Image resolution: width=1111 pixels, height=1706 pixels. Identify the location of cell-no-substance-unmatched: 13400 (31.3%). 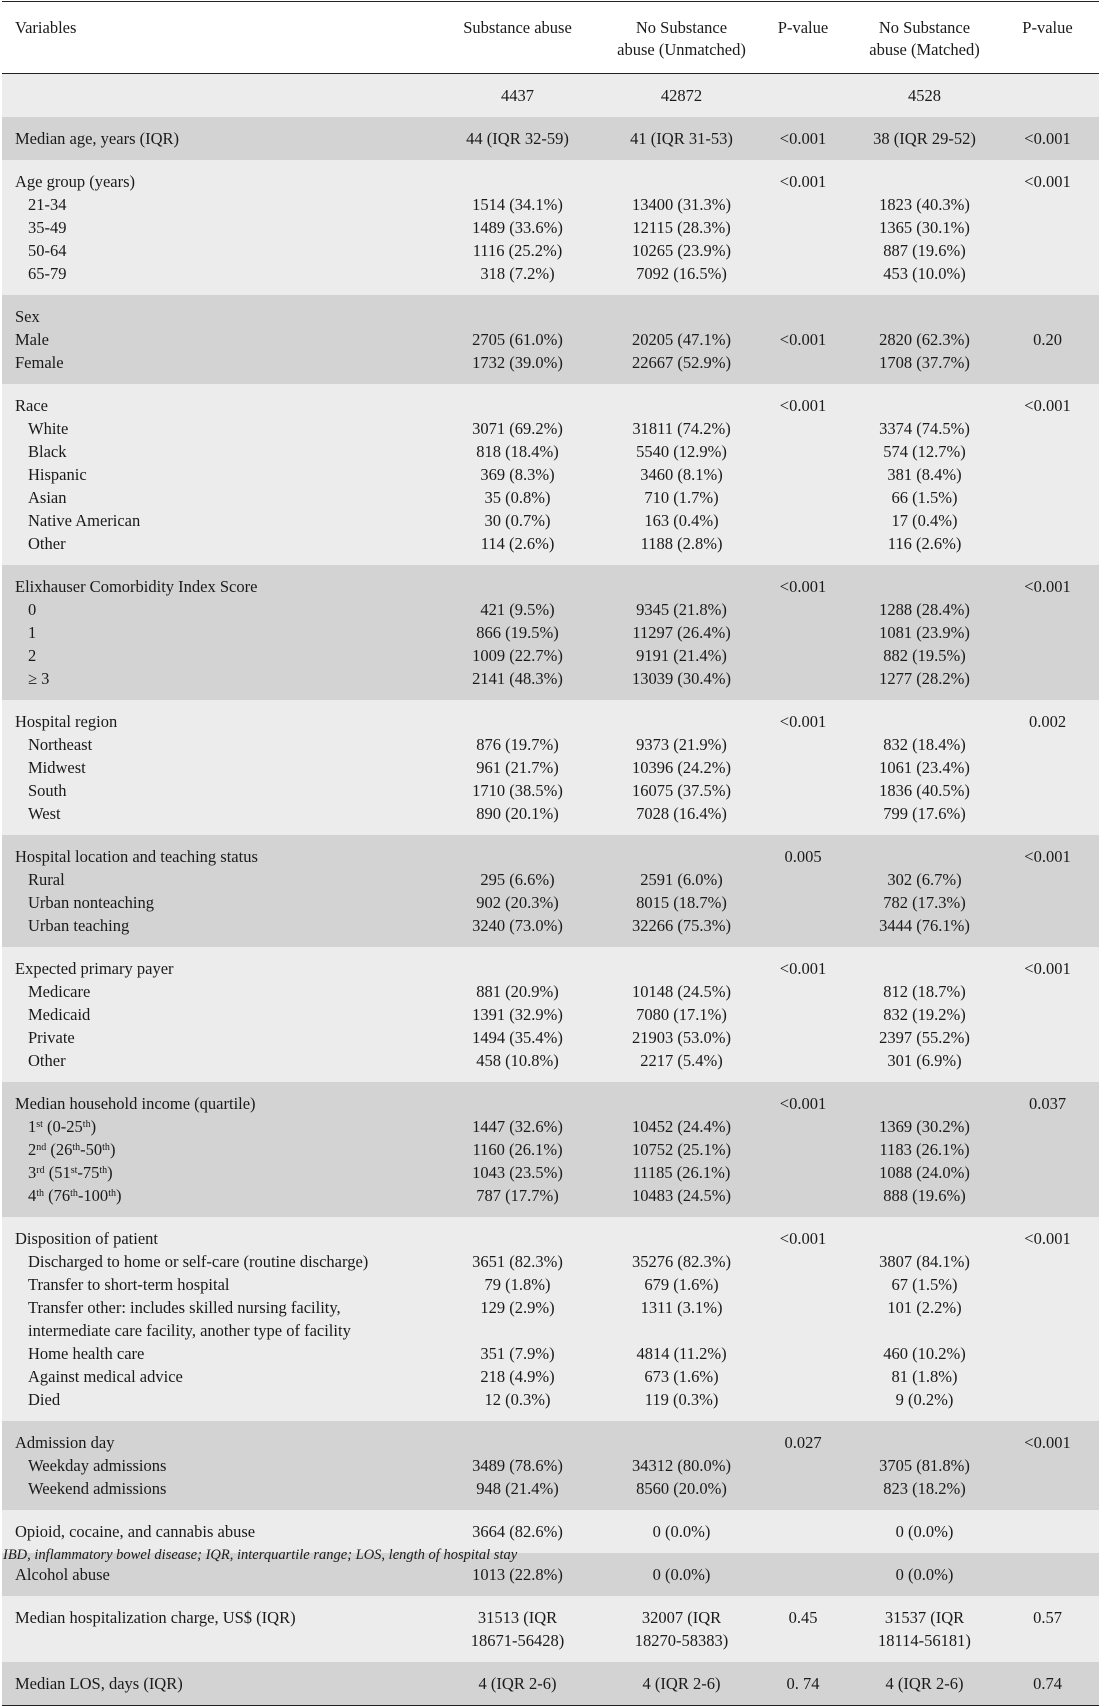
(681, 204).